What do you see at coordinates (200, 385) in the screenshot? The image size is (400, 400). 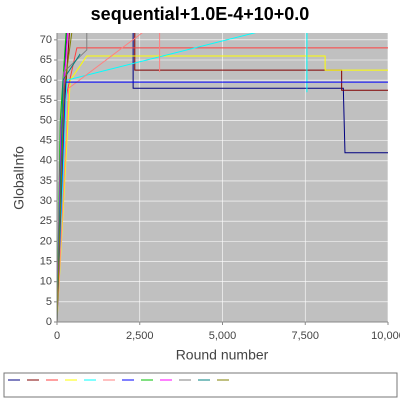 I see `legend` at bounding box center [200, 385].